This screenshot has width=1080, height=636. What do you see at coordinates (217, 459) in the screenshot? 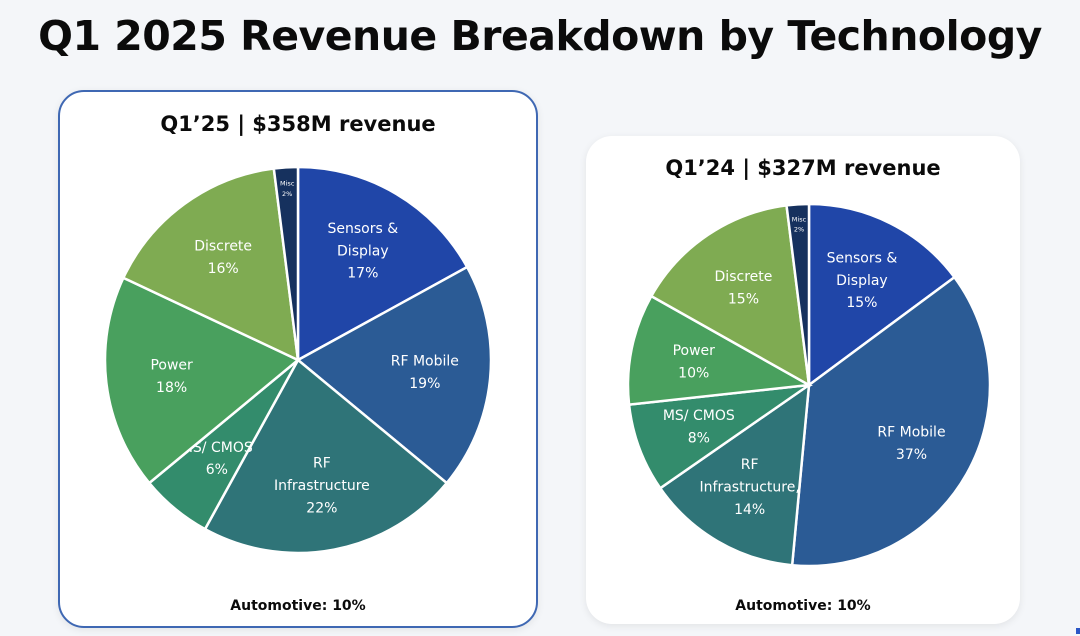
I see `pie-label-ms-cmos: MS/ CMOS 6%` at bounding box center [217, 459].